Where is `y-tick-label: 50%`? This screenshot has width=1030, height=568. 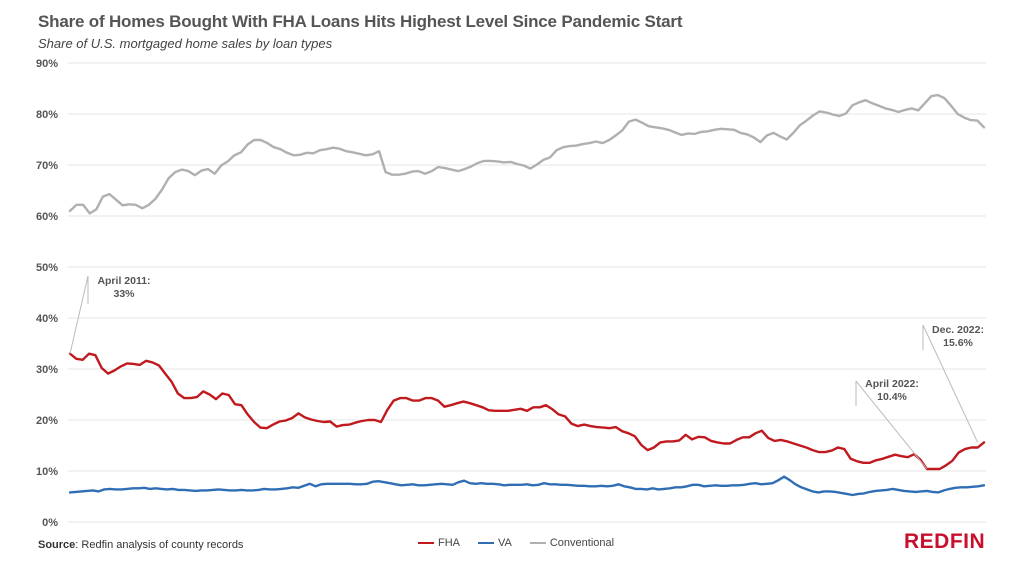 y-tick-label: 50% is located at coordinates (47, 268).